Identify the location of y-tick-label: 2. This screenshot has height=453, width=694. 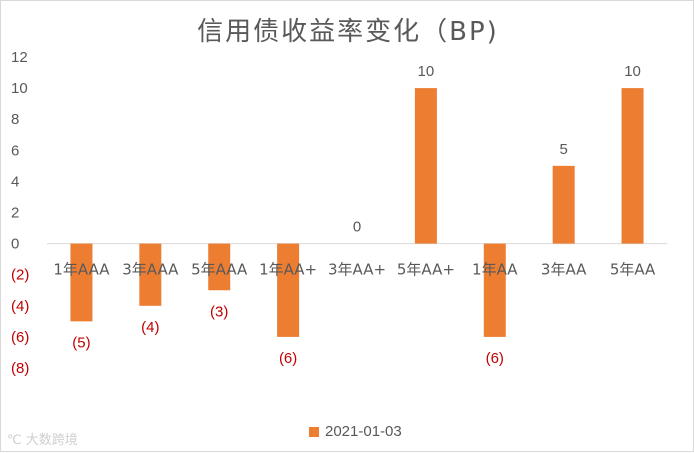
(15, 213).